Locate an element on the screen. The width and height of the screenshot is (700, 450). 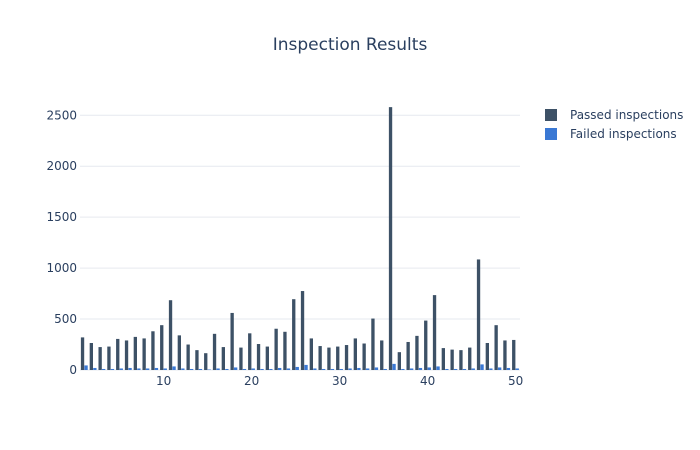
legend: Passed inspections Failed inspections is located at coordinates (614, 124).